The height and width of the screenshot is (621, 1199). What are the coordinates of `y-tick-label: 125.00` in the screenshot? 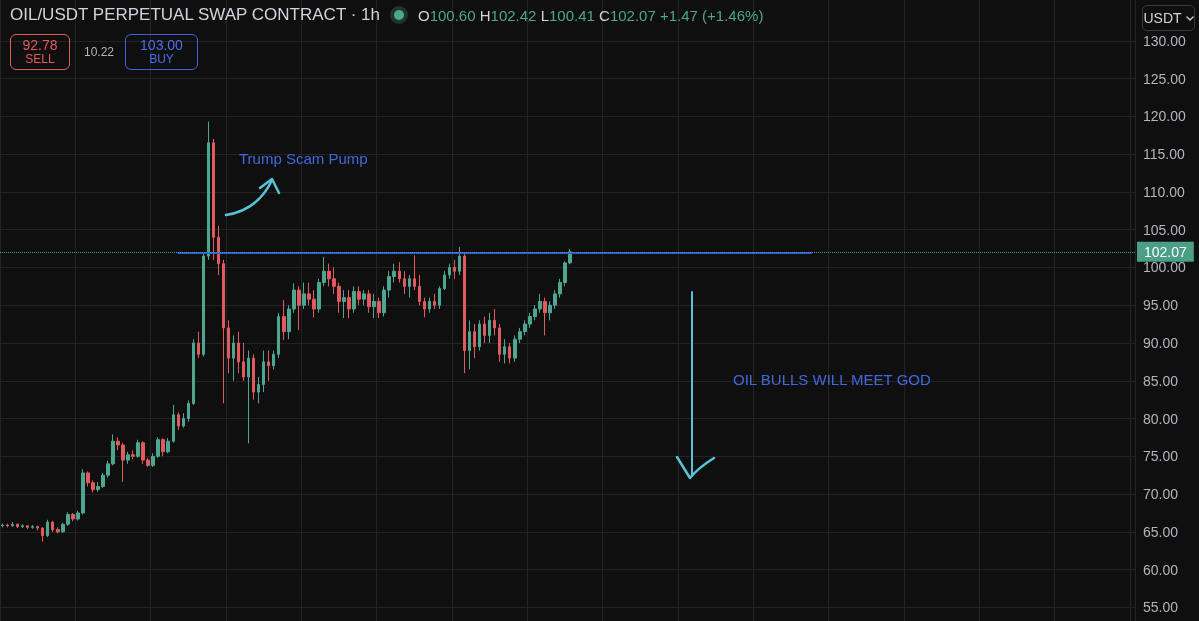 It's located at (1165, 78).